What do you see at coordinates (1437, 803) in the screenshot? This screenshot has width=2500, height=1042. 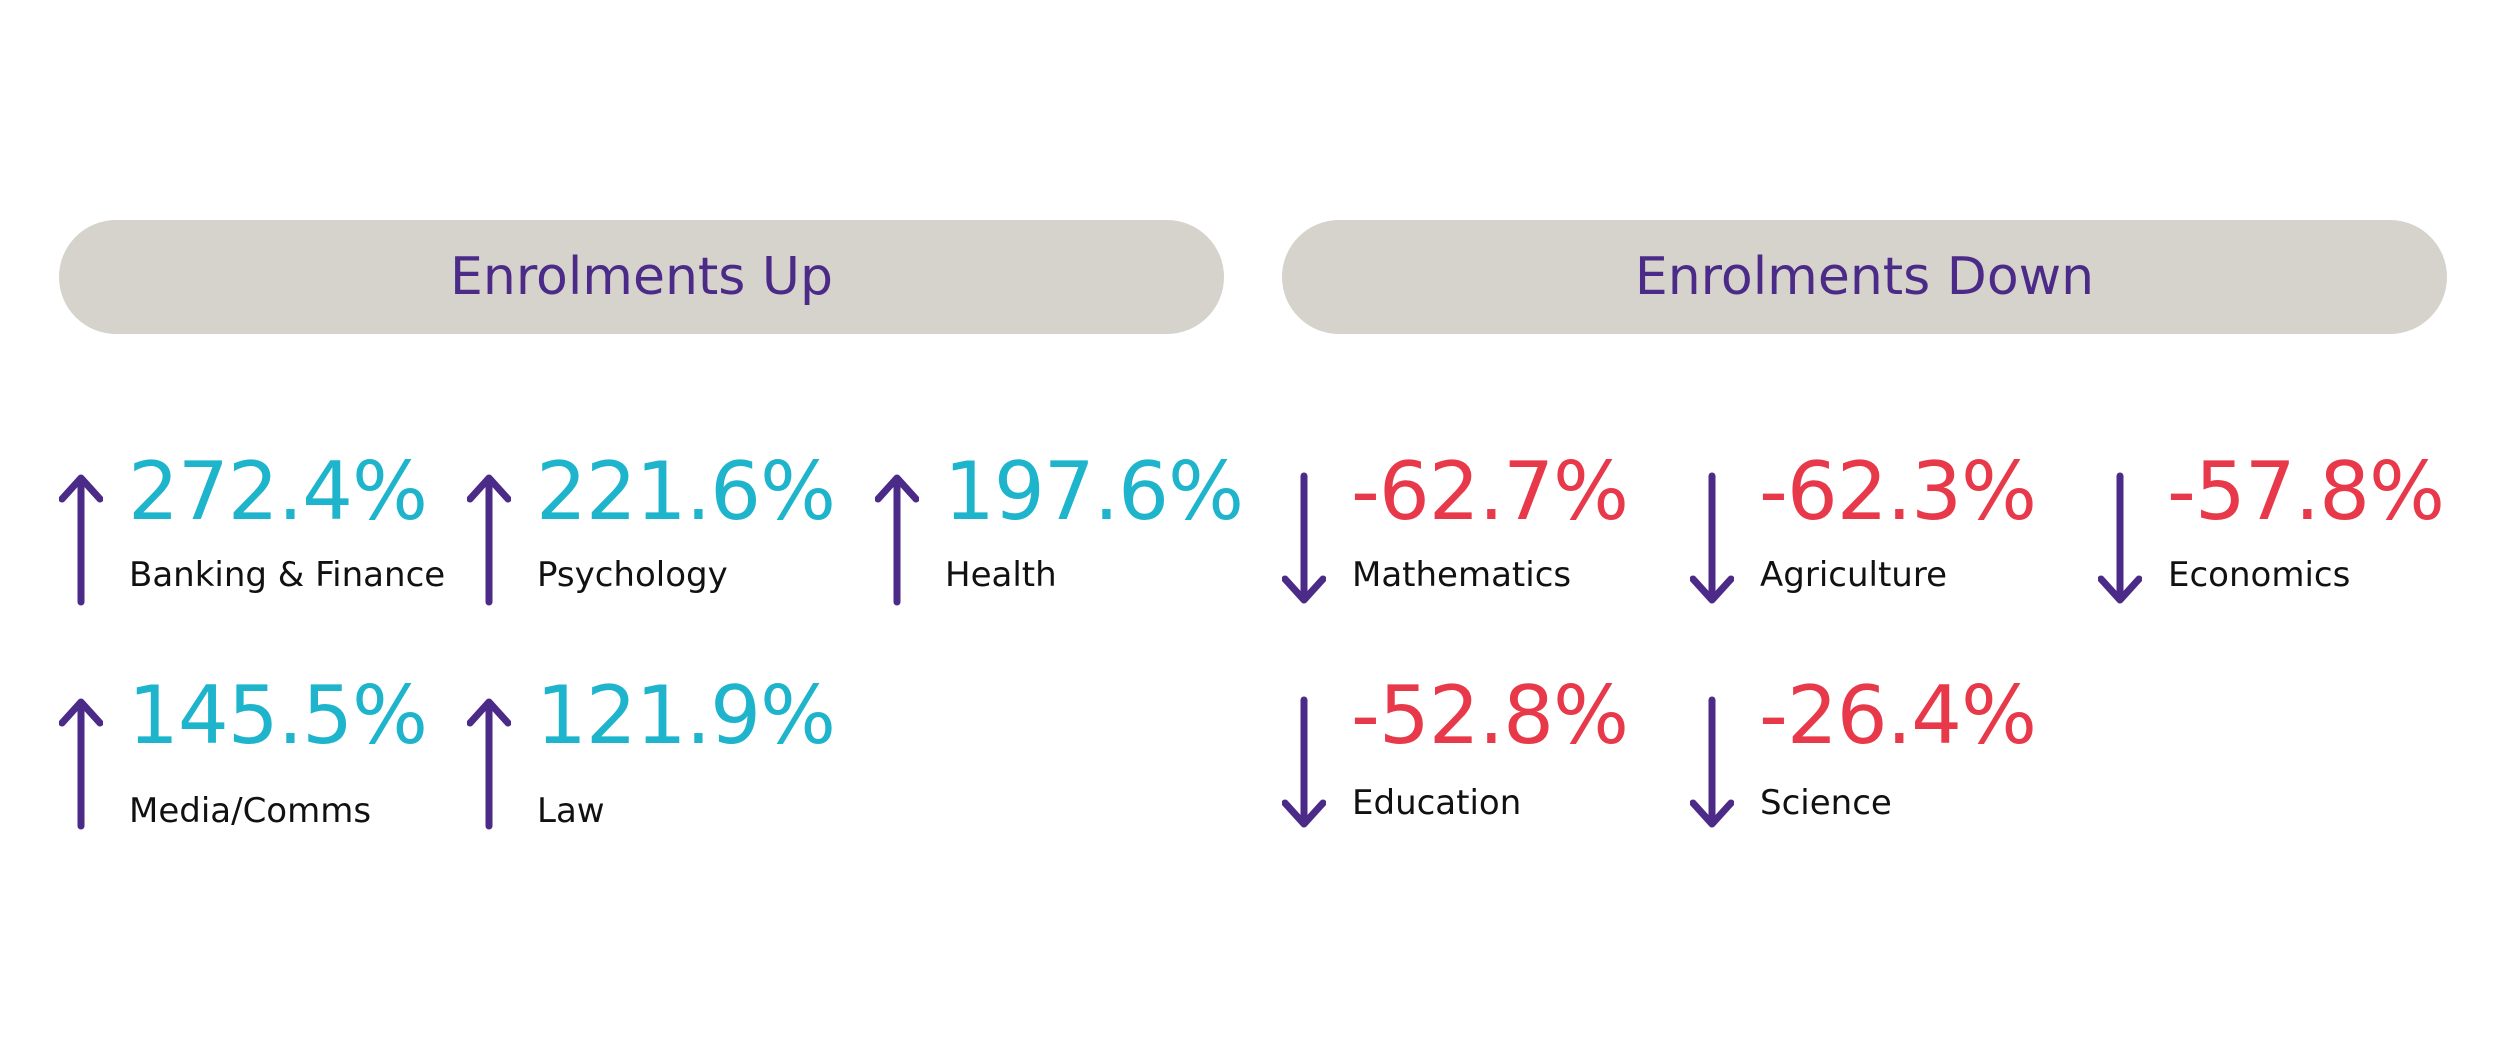 I see `stat-label: Education` at bounding box center [1437, 803].